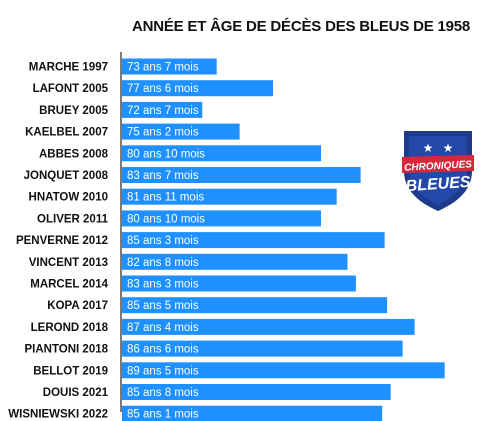 The height and width of the screenshot is (421, 500). Describe the element at coordinates (73, 219) in the screenshot. I see `category-label: OLIVER 2011` at that location.